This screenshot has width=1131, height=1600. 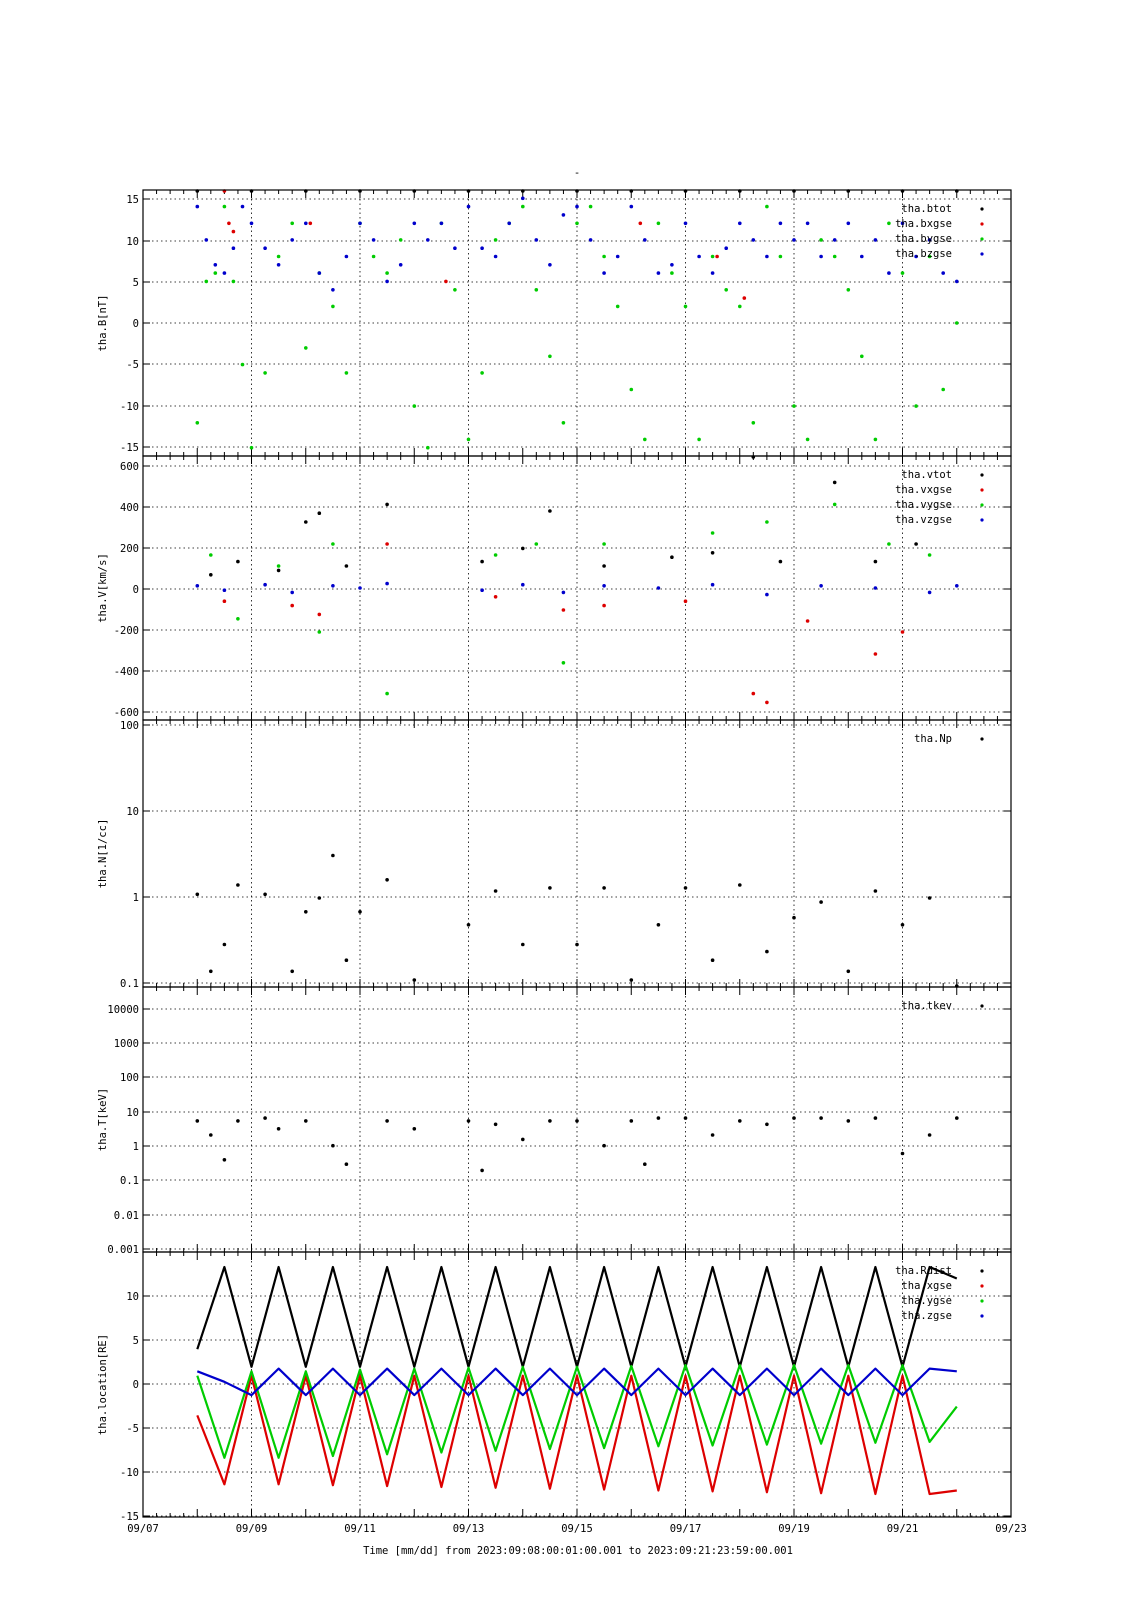 What do you see at coordinates (103, 588) in the screenshot?
I see `y-axis-label: tha.V[km/s]` at bounding box center [103, 588].